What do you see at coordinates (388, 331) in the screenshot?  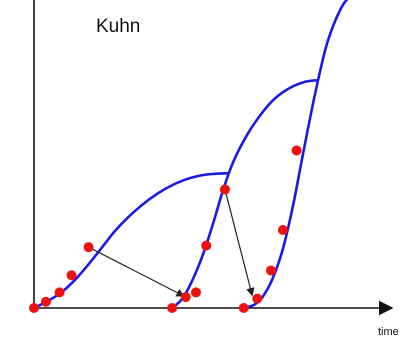 I see `x-axis-label: time` at bounding box center [388, 331].